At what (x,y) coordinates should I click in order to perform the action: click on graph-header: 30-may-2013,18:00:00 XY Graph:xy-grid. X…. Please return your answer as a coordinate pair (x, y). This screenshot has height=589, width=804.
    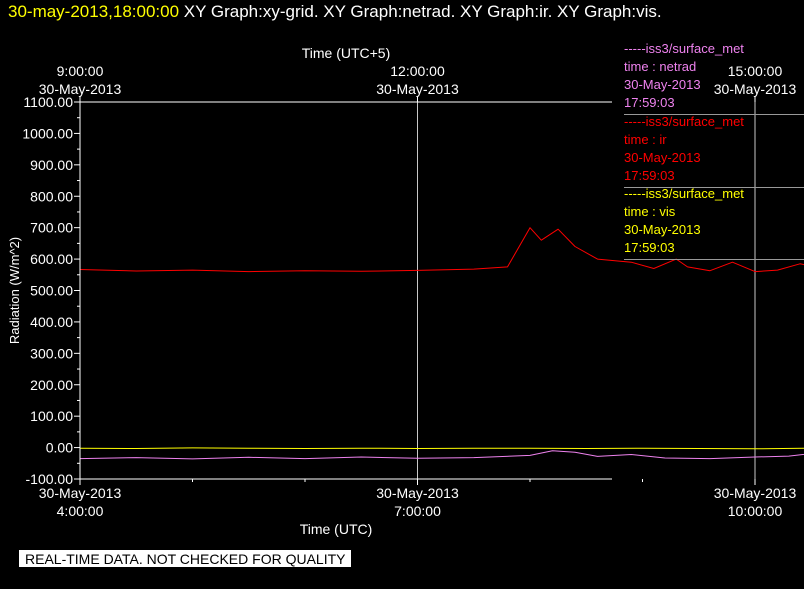
    Looking at the image, I should click on (335, 12).